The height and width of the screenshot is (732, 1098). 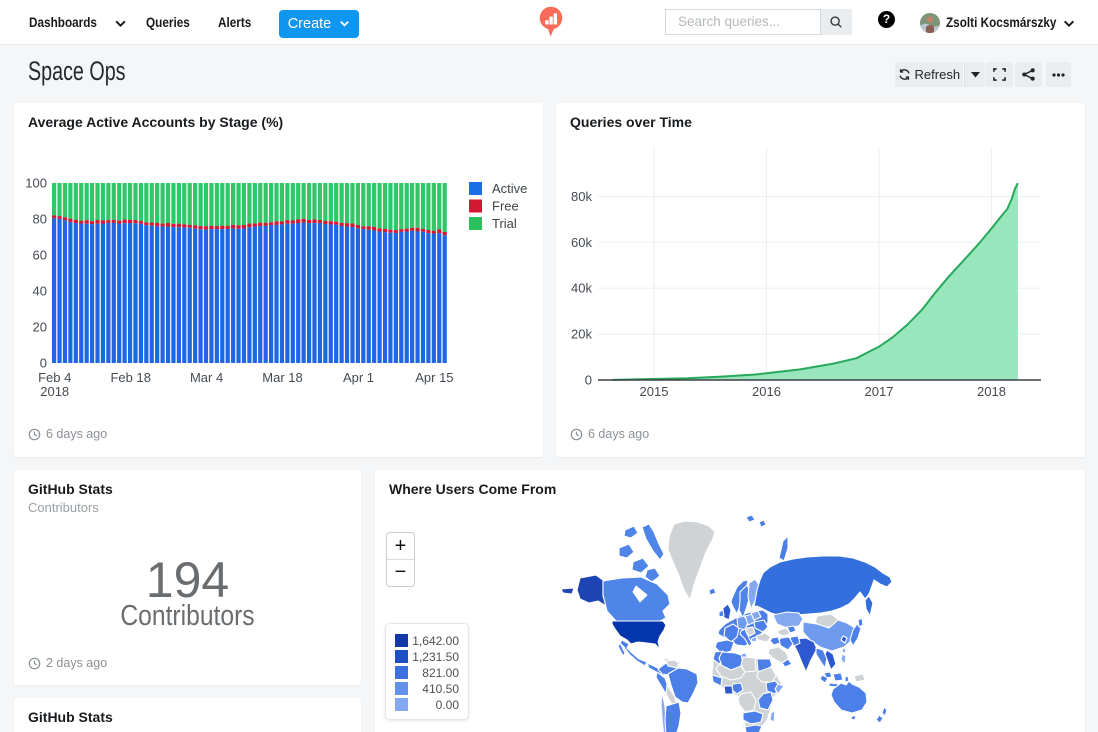 What do you see at coordinates (581, 288) in the screenshot?
I see `svg-text: 40k` at bounding box center [581, 288].